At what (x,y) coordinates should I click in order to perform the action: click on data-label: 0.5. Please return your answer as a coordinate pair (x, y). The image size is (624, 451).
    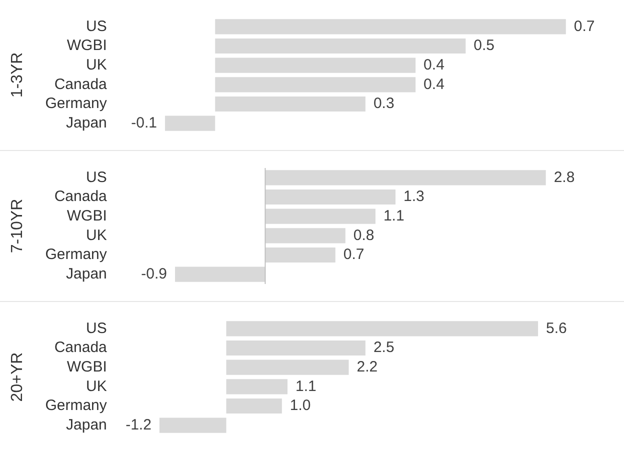
    Looking at the image, I should click on (484, 45).